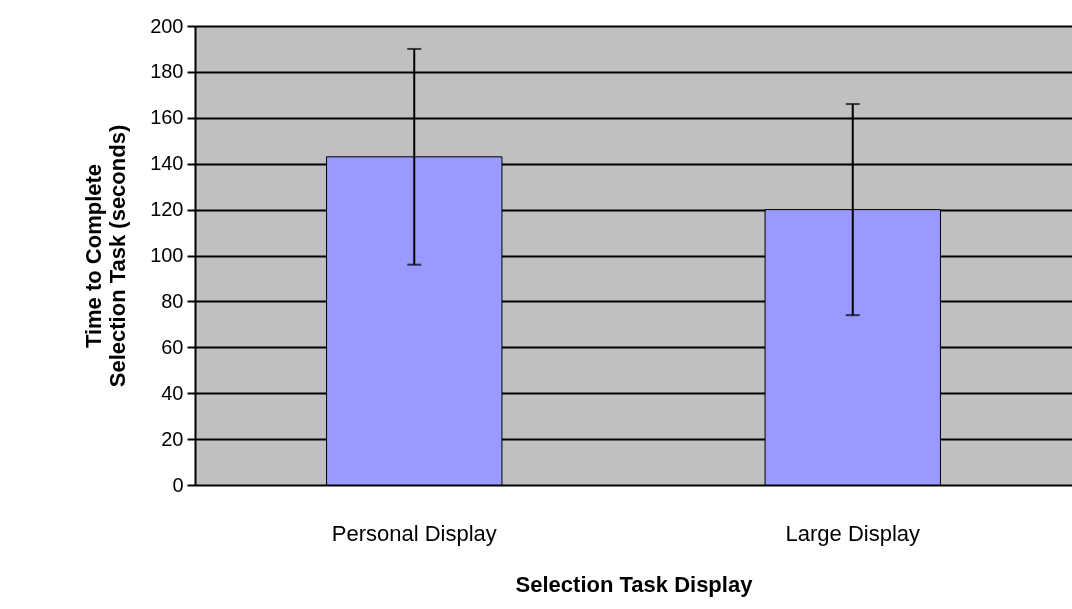  Describe the element at coordinates (167, 255) in the screenshot. I see `y-tick-label: 100` at that location.